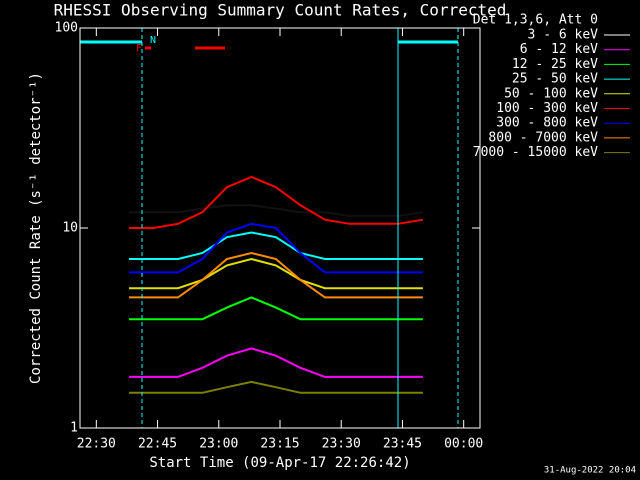 This screenshot has height=480, width=640. Describe the element at coordinates (543, 137) in the screenshot. I see `legend-label: 800 - 7000 keV` at that location.